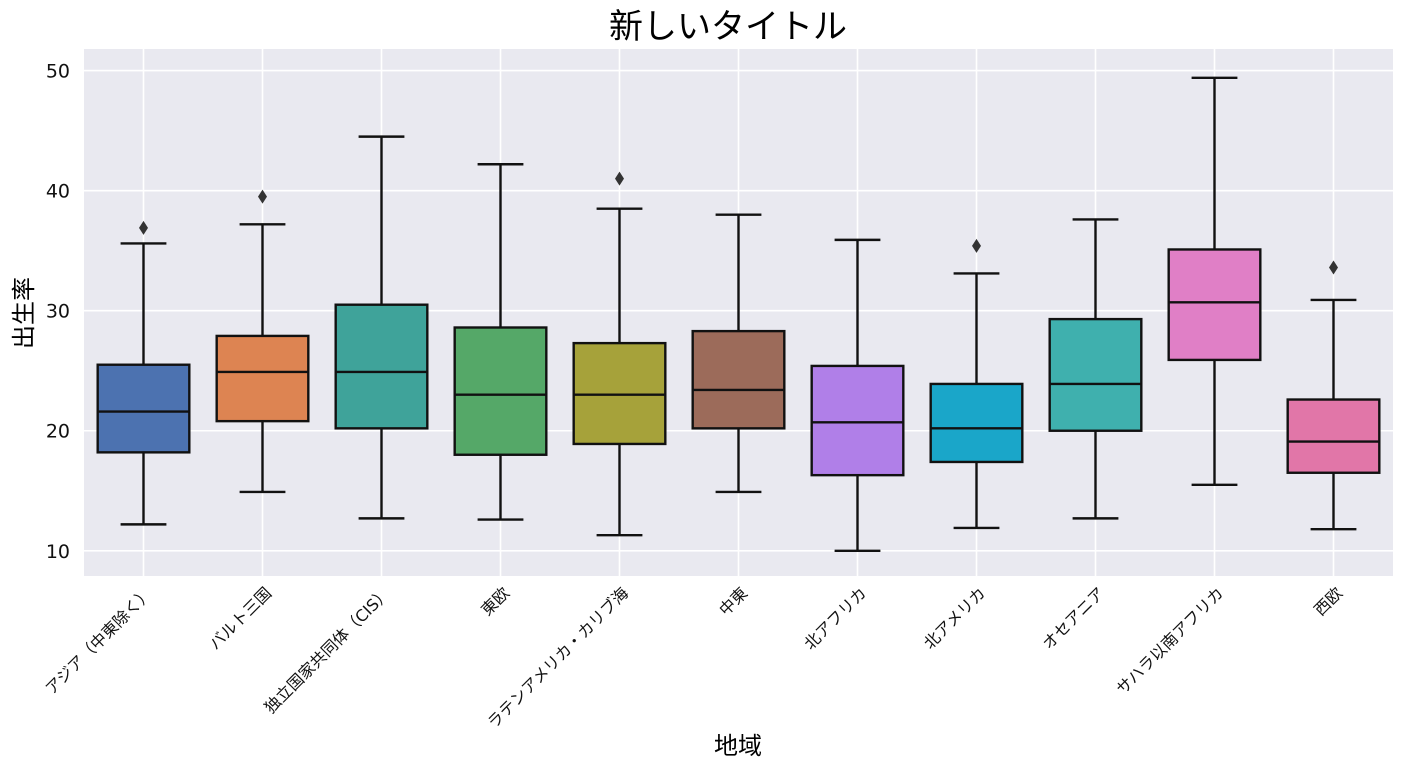 The width and height of the screenshot is (1408, 768). Describe the element at coordinates (99, 640) in the screenshot. I see `x-tick-label: アジア（中東除く）` at that location.